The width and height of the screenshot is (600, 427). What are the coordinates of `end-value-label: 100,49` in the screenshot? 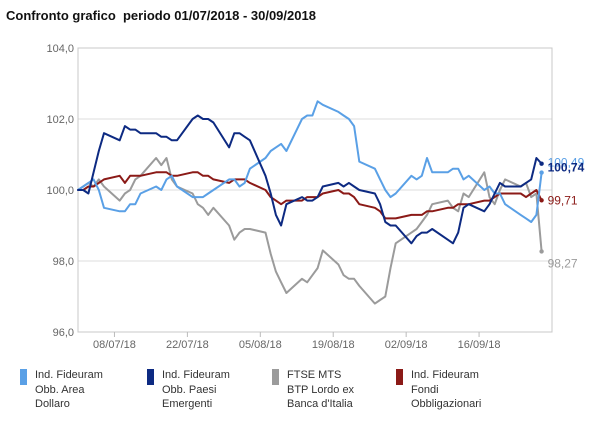 It's located at (566, 163).